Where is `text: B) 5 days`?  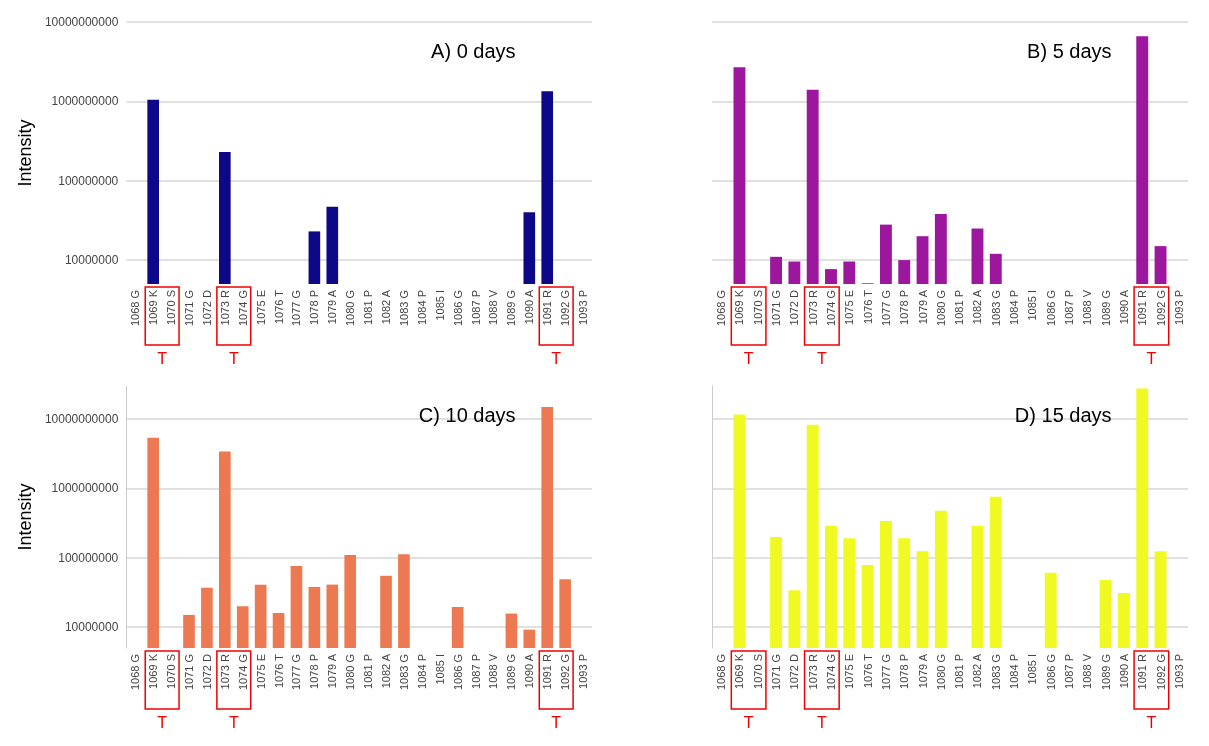
text: B) 5 days is located at coordinates (1069, 51).